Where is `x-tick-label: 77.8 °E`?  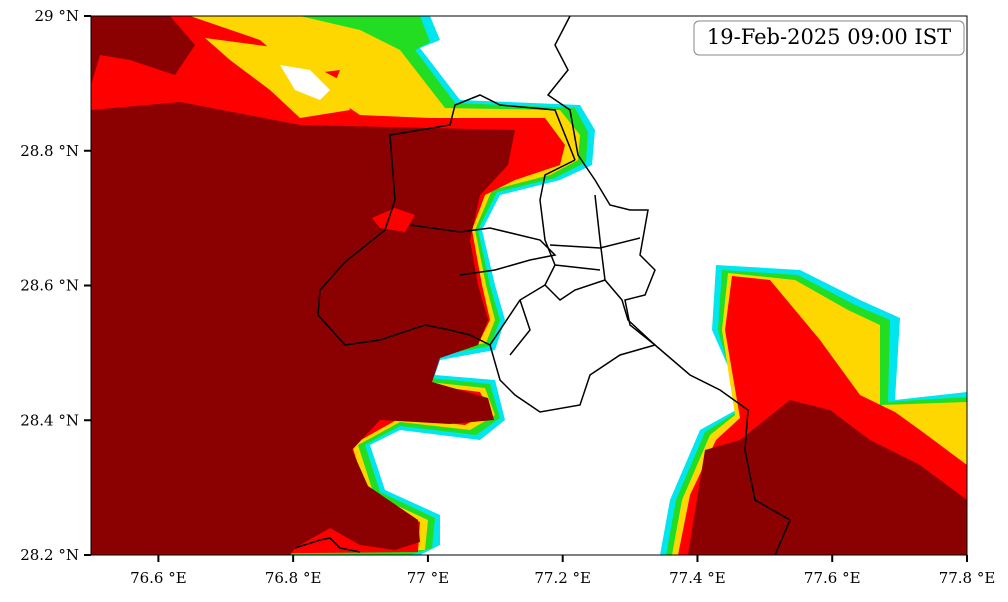
x-tick-label: 77.8 °E is located at coordinates (967, 578).